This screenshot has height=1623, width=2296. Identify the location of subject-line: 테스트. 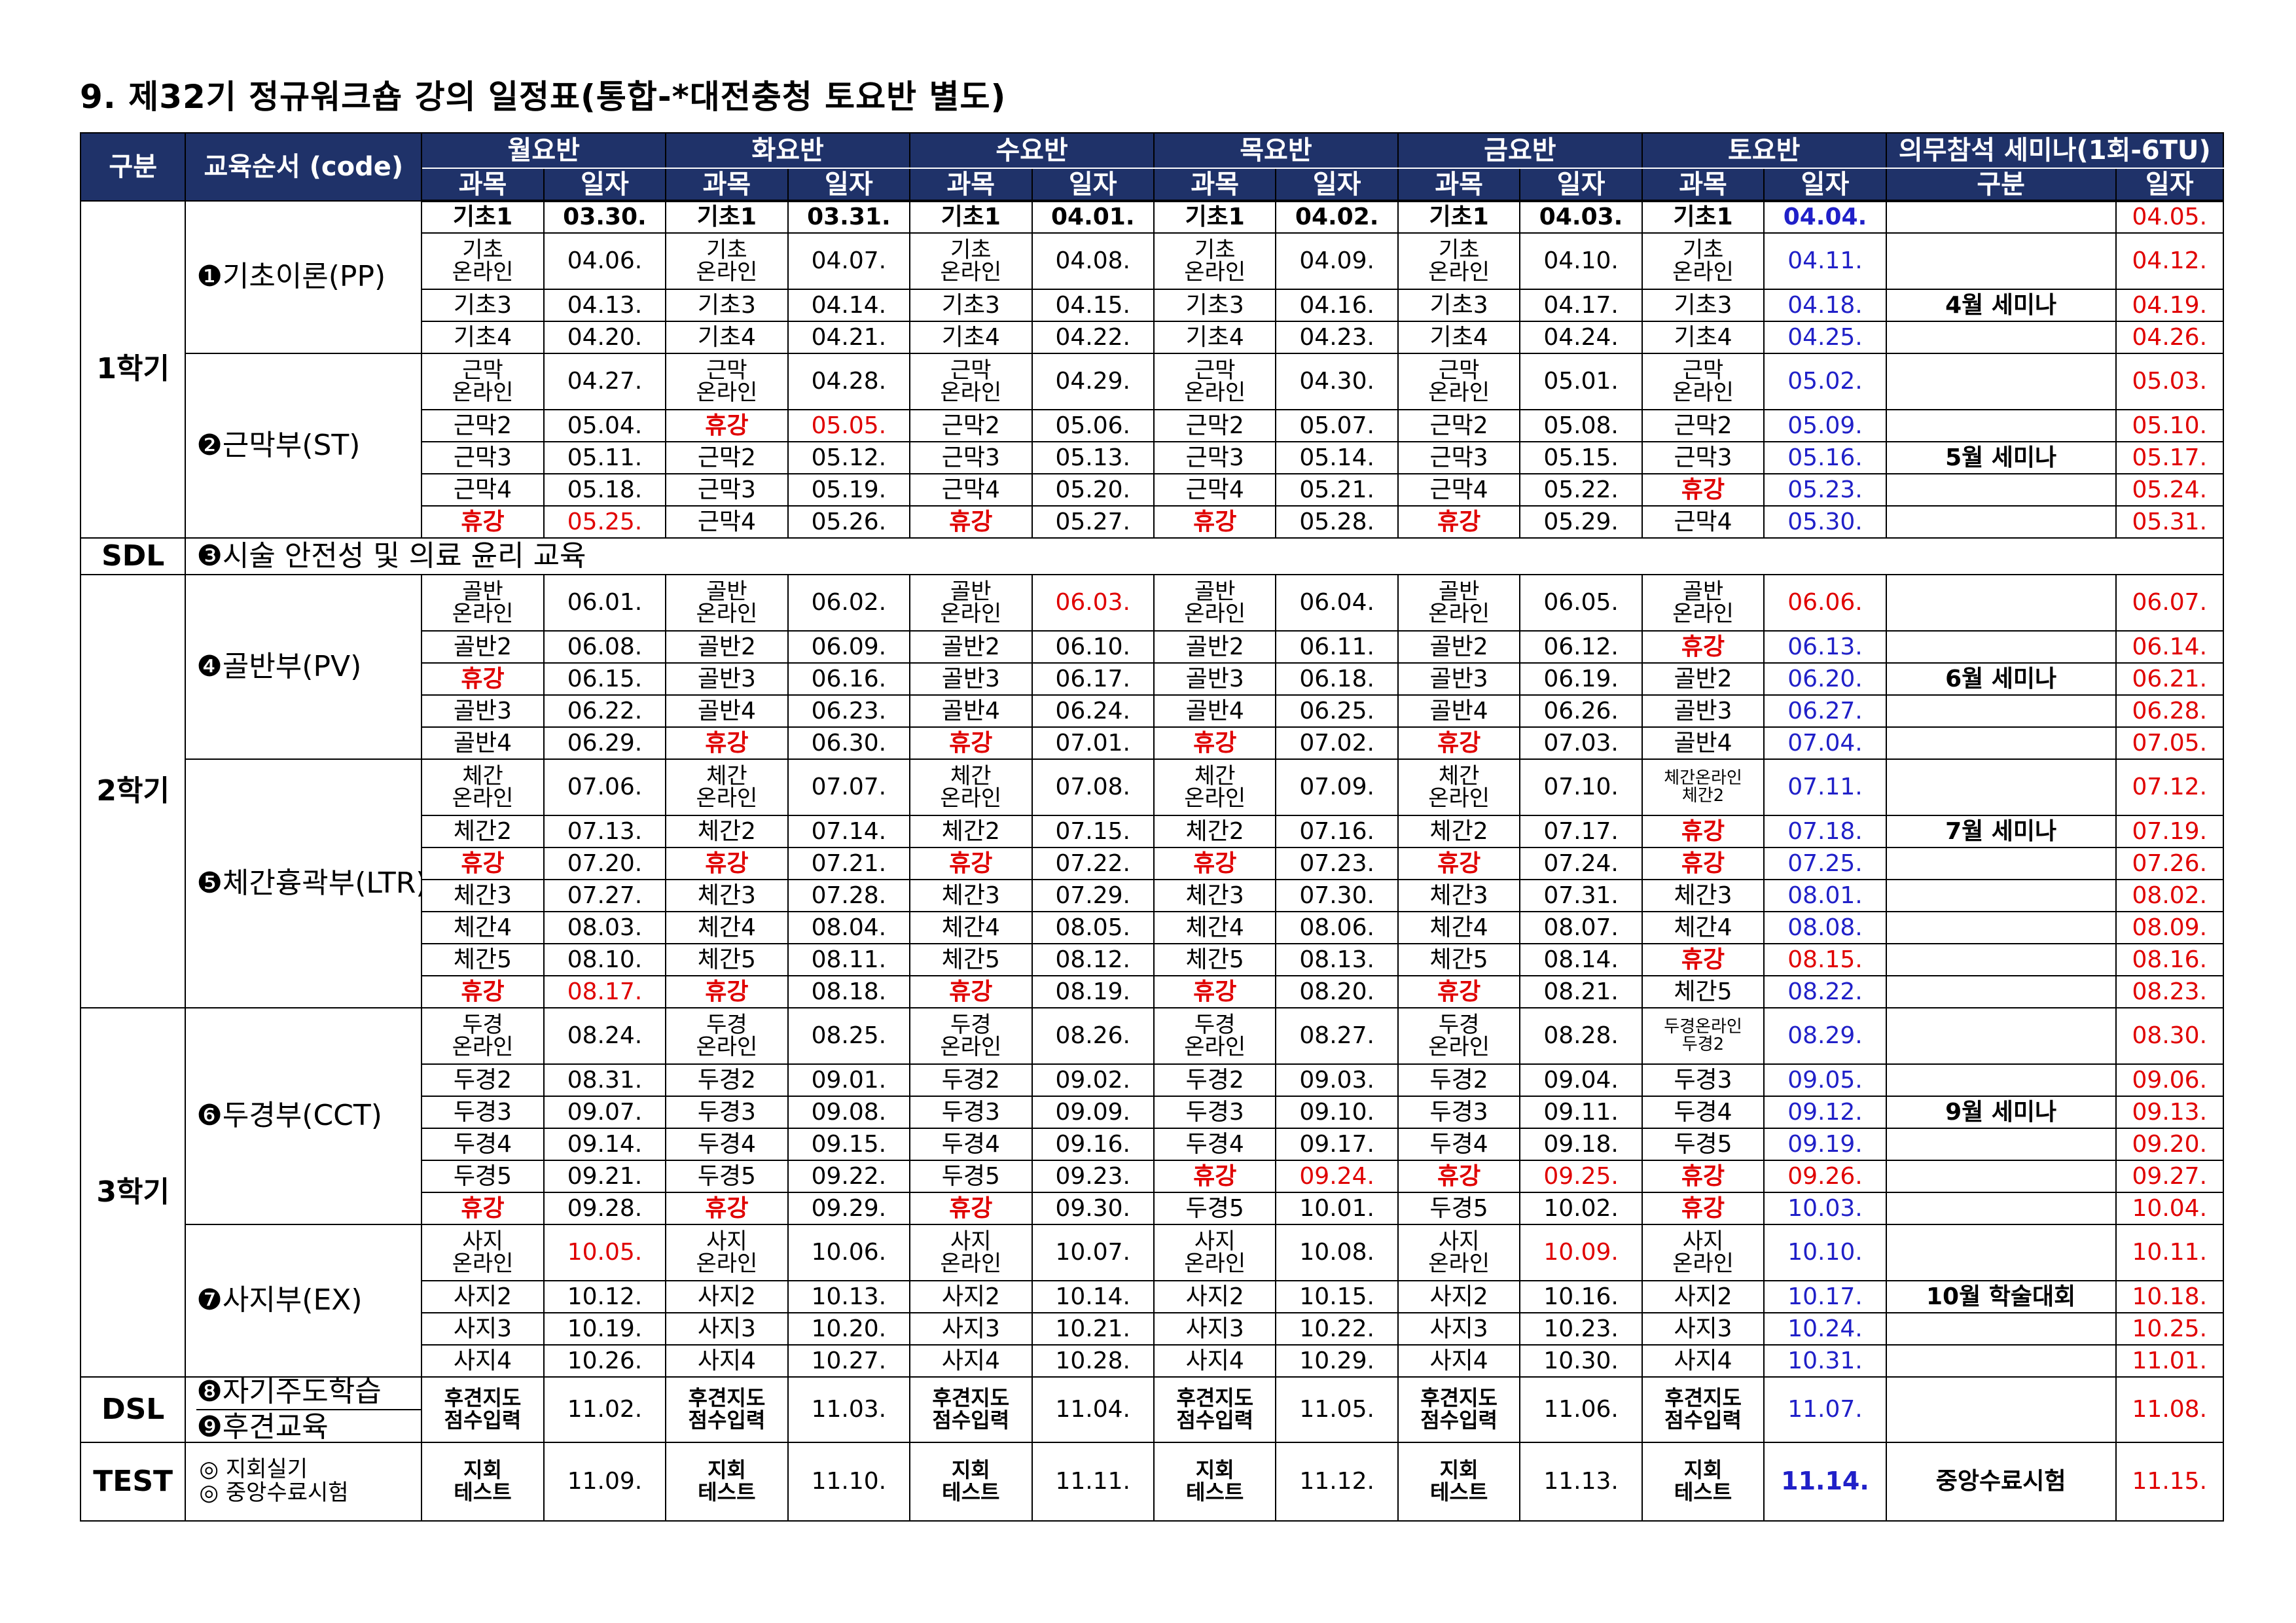
(1459, 1492).